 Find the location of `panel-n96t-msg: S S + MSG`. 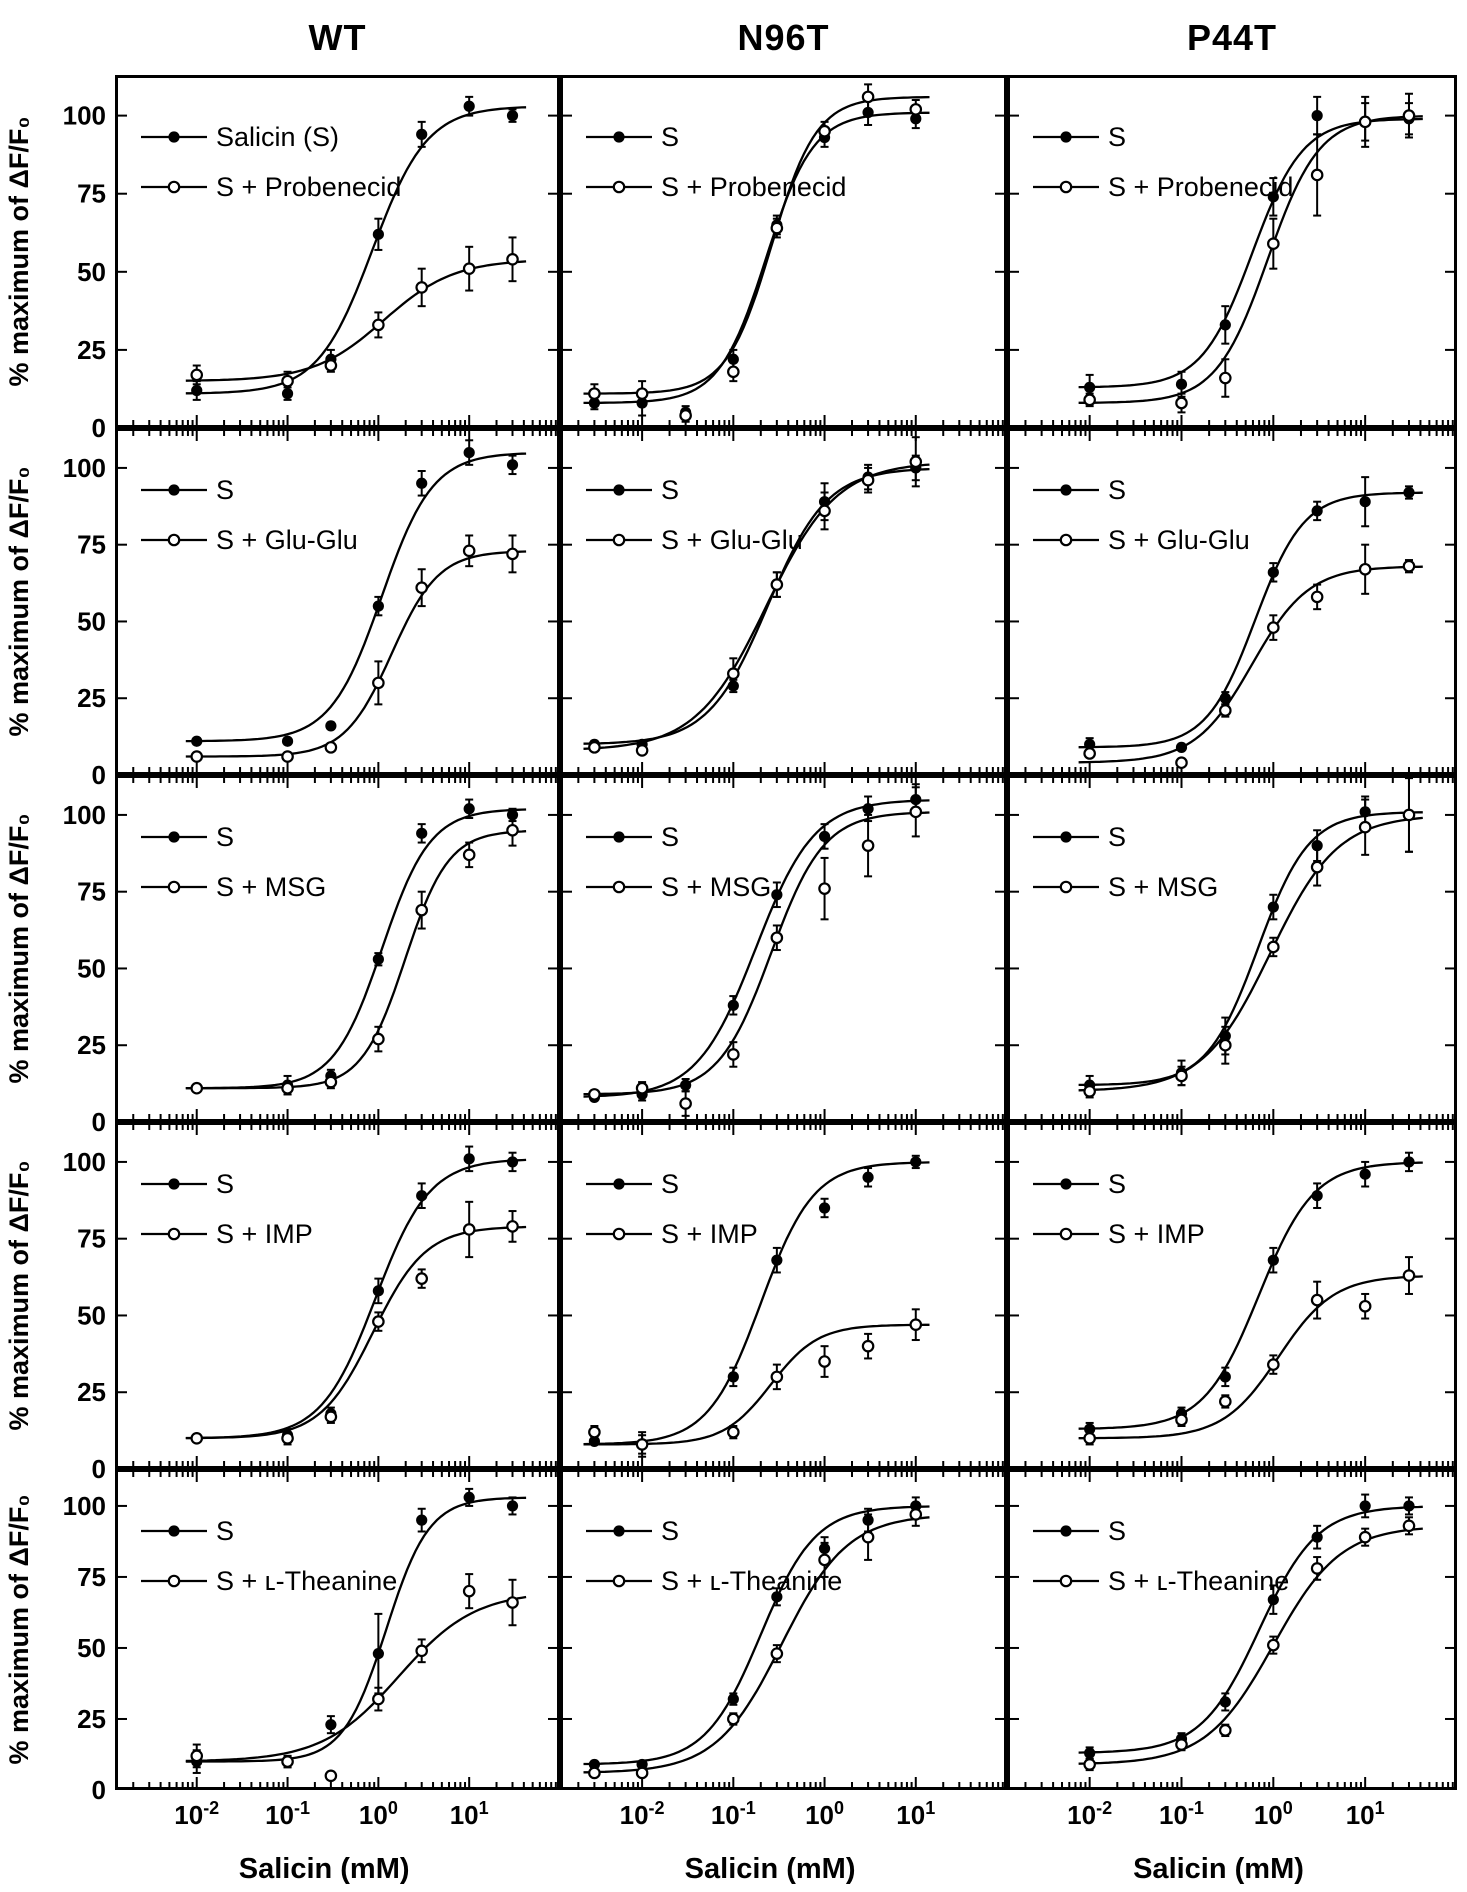

panel-n96t-msg: S S + MSG is located at coordinates (783, 948).